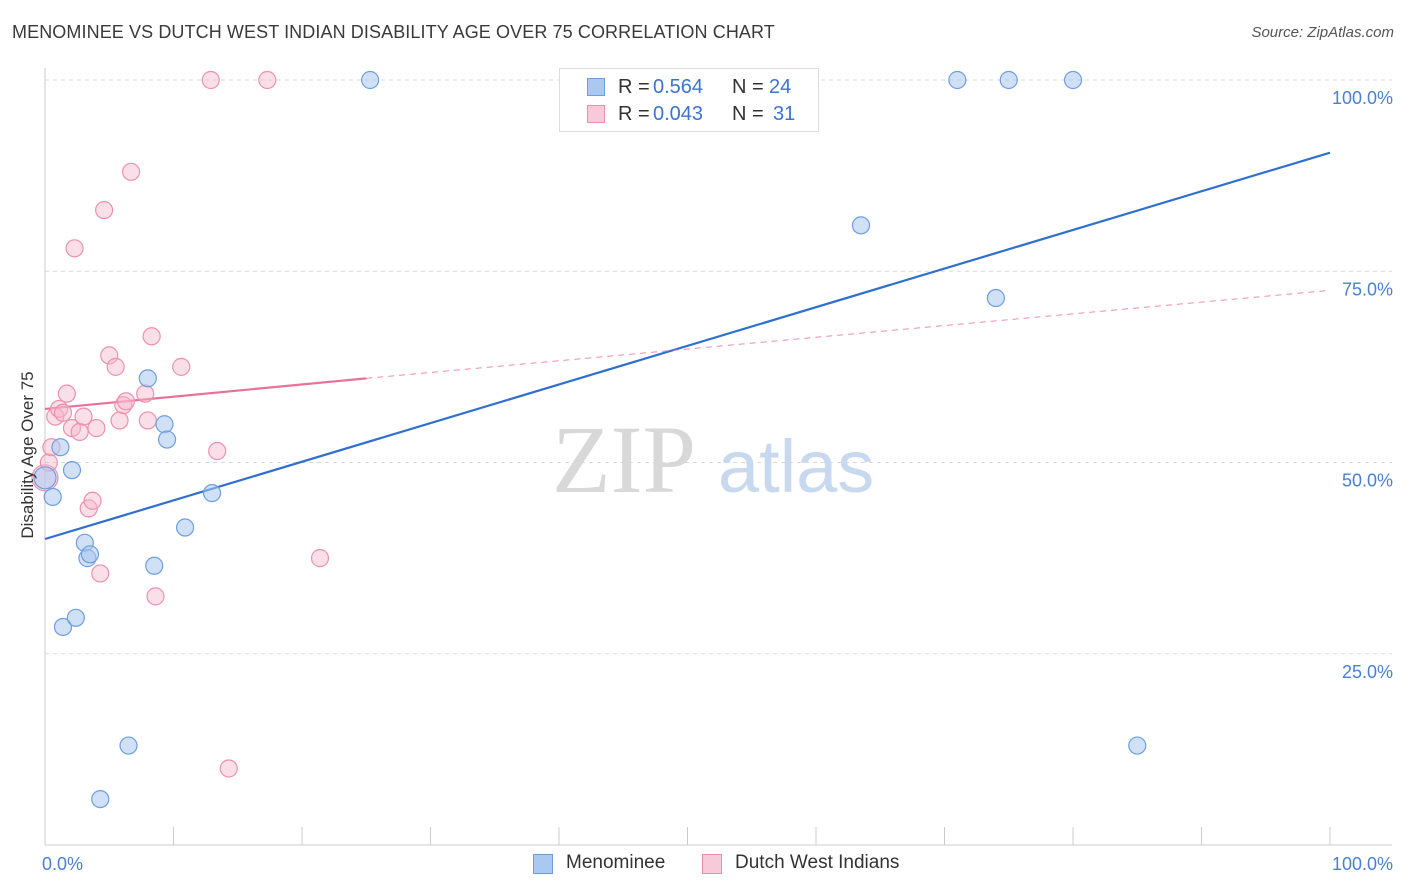  What do you see at coordinates (624, 459) in the screenshot?
I see `watermark-zip: ZIP` at bounding box center [624, 459].